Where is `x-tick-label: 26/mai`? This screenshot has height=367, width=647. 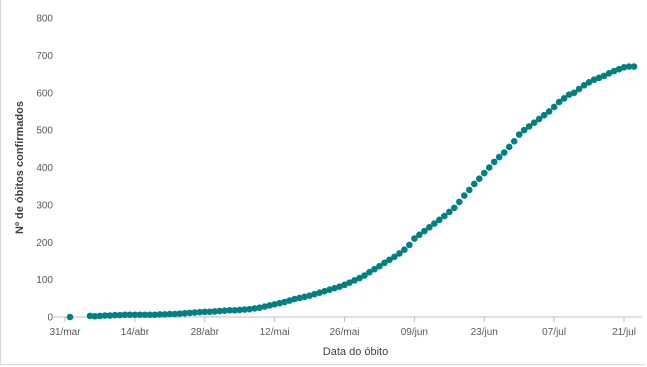
x-tick-label: 26/mai is located at coordinates (345, 332).